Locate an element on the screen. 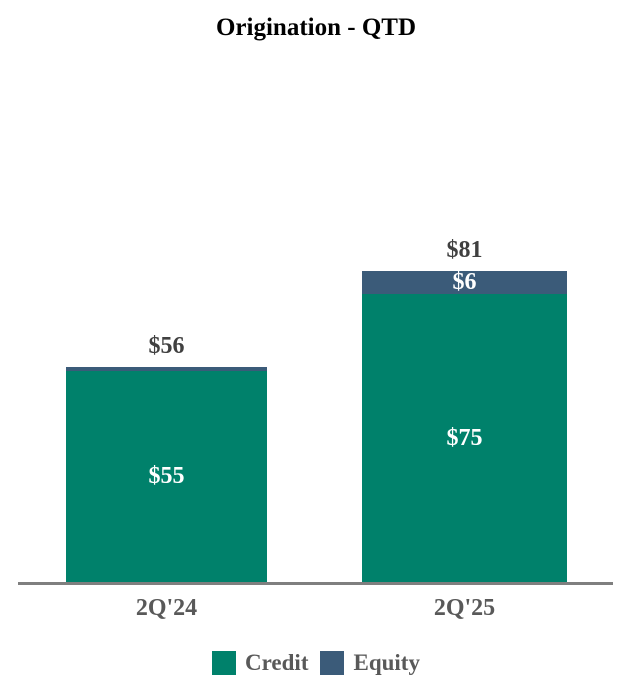 The height and width of the screenshot is (700, 632). legend-swatch-credit-icon is located at coordinates (224, 663).